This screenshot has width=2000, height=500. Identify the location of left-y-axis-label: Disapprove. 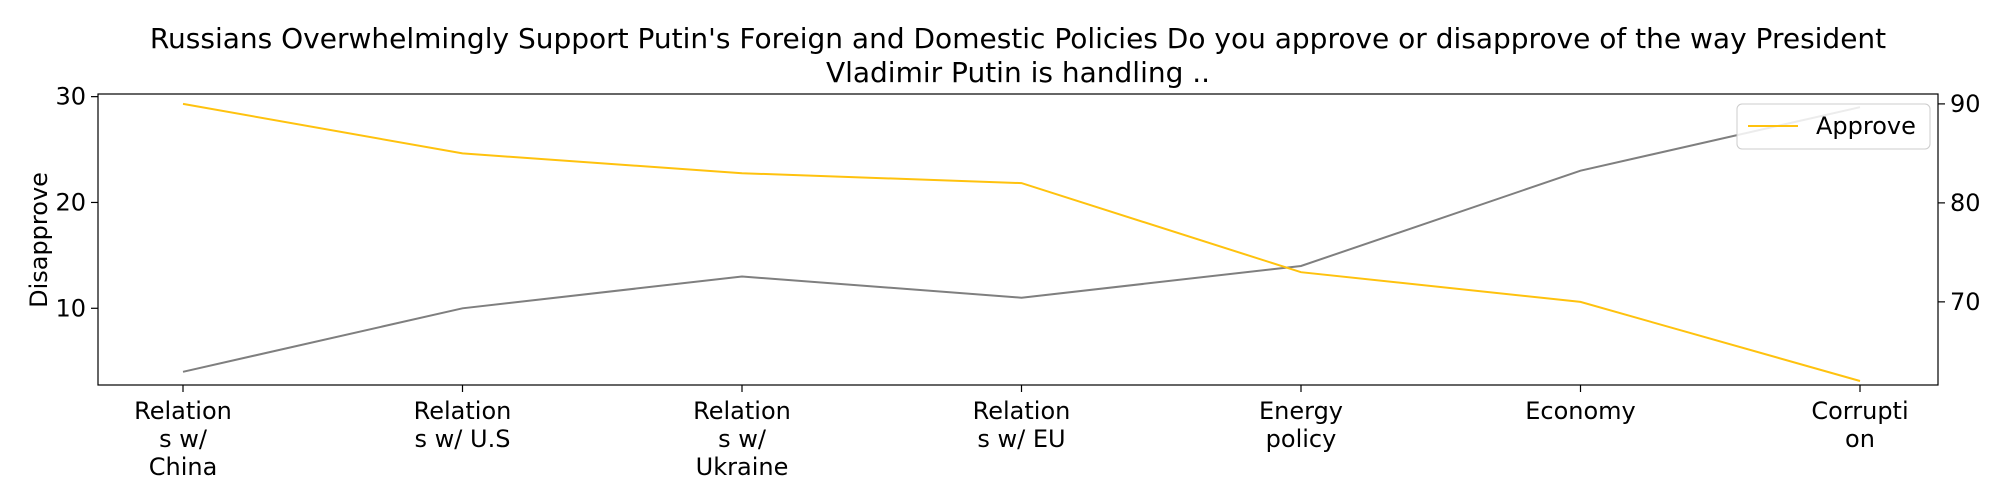
(39, 240).